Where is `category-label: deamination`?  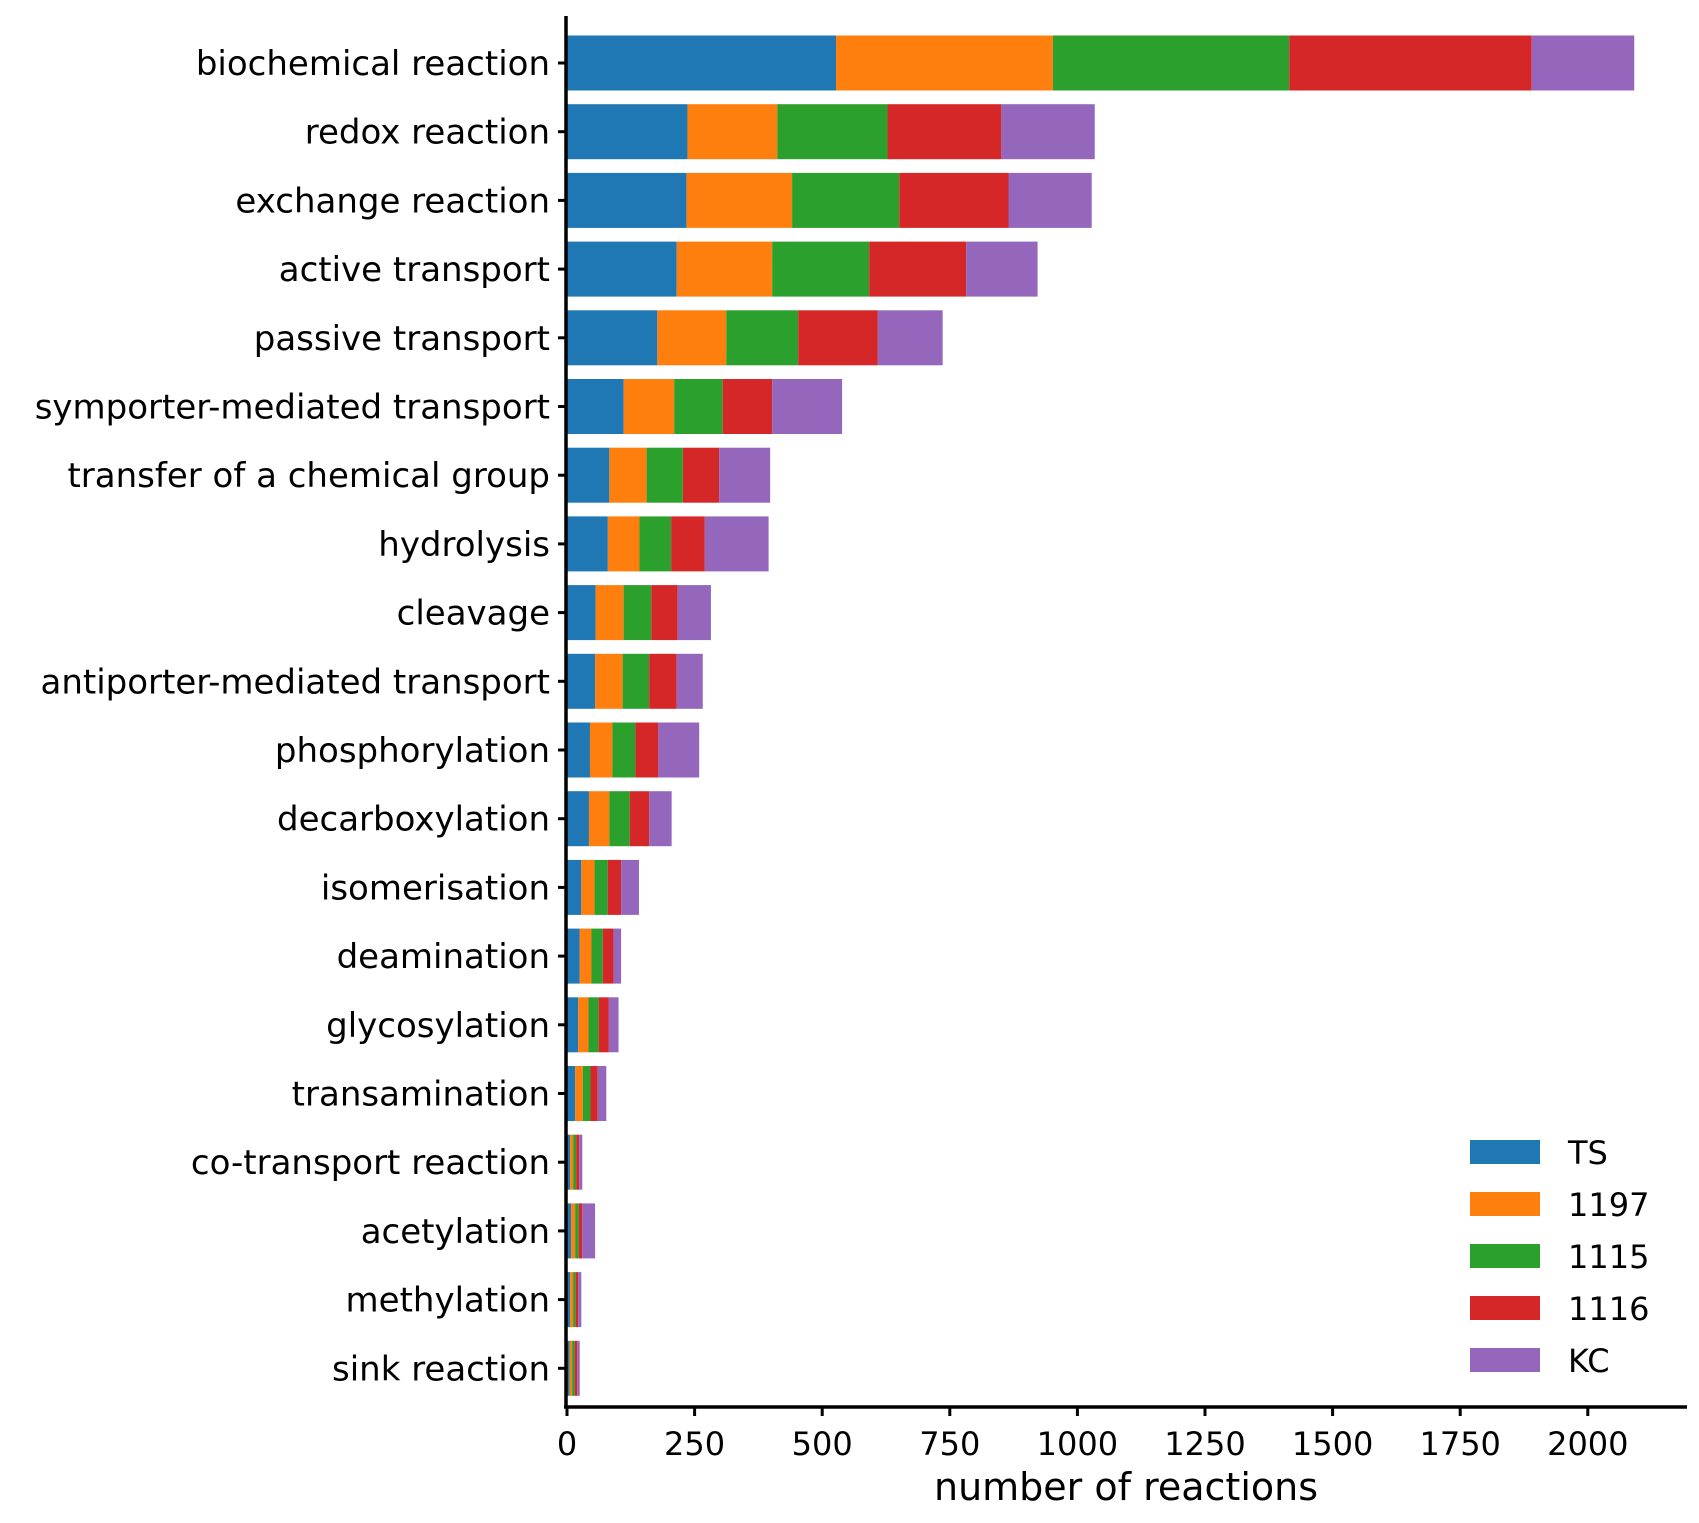 category-label: deamination is located at coordinates (443, 957).